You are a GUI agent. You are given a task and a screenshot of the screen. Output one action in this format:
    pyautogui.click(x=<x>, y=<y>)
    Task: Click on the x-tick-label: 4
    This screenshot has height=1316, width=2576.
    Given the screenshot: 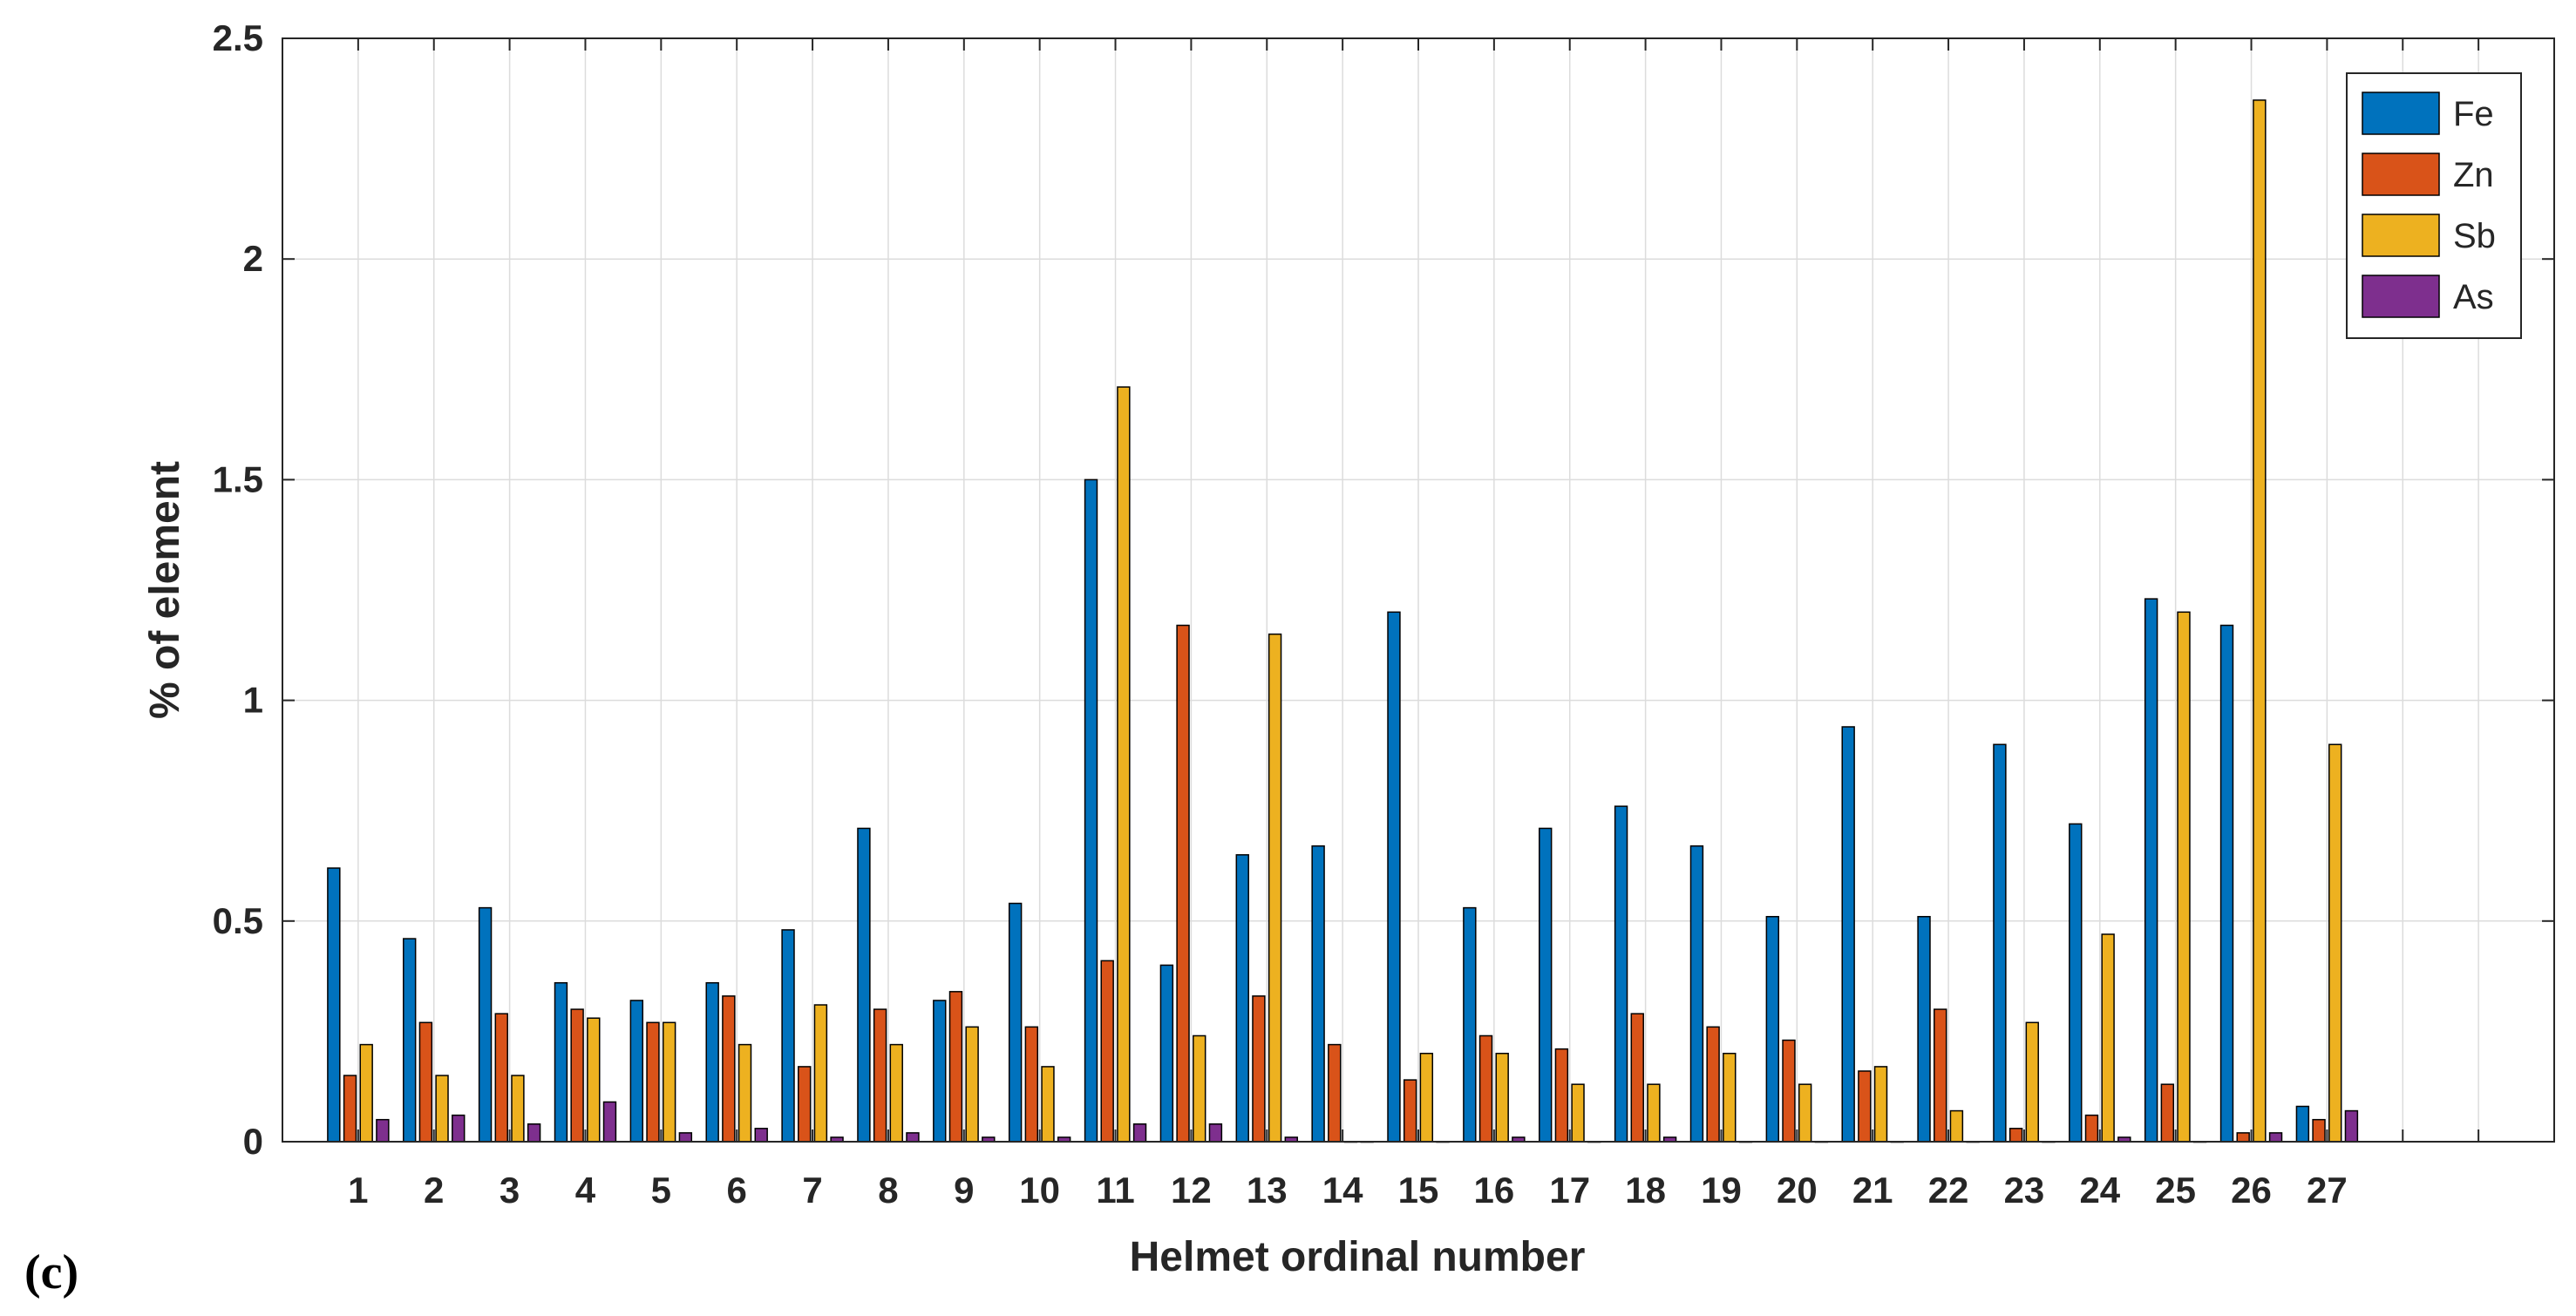 What is the action you would take?
    pyautogui.click(x=585, y=1191)
    